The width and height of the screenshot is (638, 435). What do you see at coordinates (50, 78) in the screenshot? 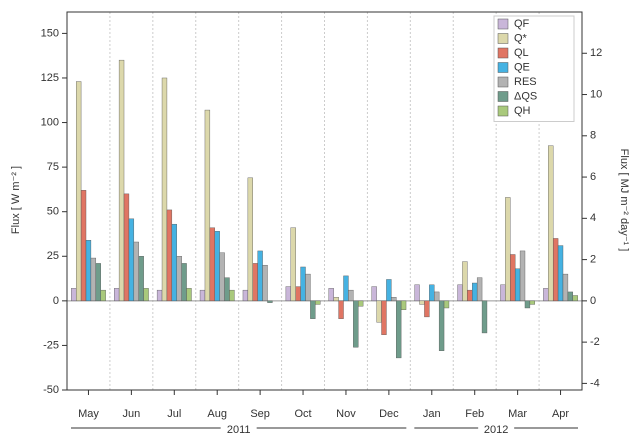
I see `y-tick-label: 125` at bounding box center [50, 78].